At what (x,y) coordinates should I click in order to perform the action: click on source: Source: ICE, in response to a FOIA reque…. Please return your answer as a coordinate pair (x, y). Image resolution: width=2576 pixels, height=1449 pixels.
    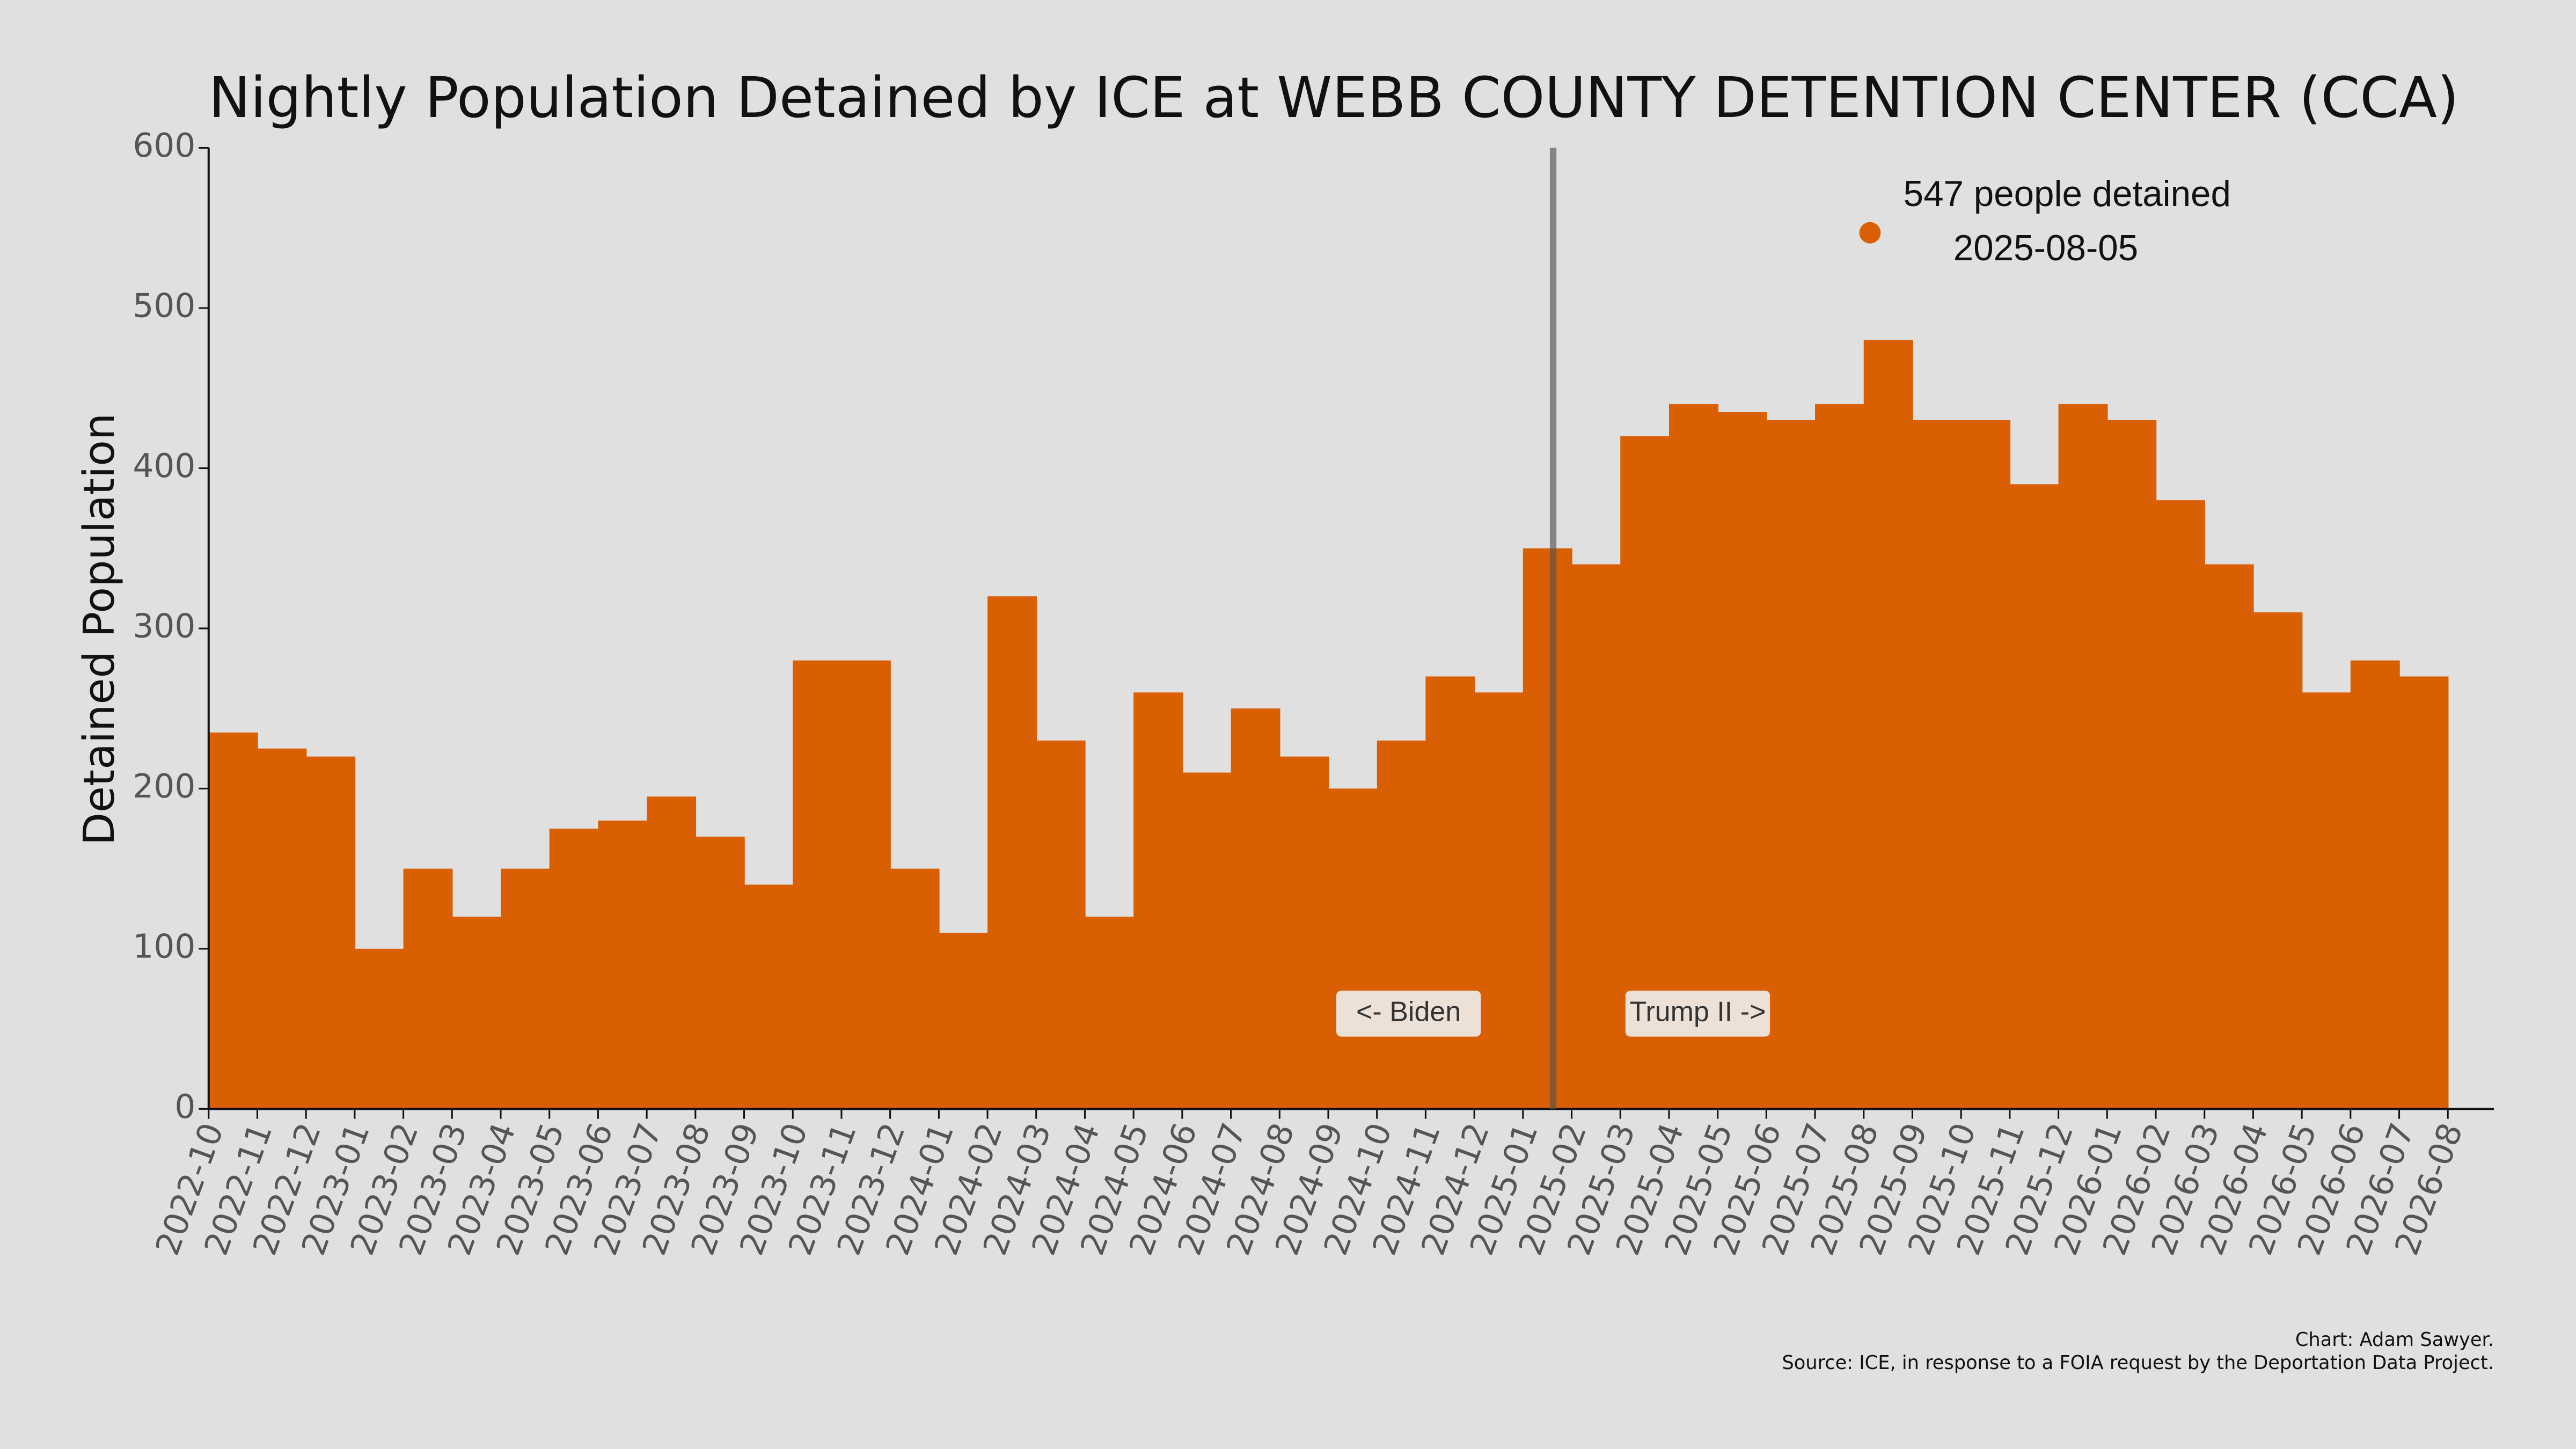
    Looking at the image, I should click on (2138, 1363).